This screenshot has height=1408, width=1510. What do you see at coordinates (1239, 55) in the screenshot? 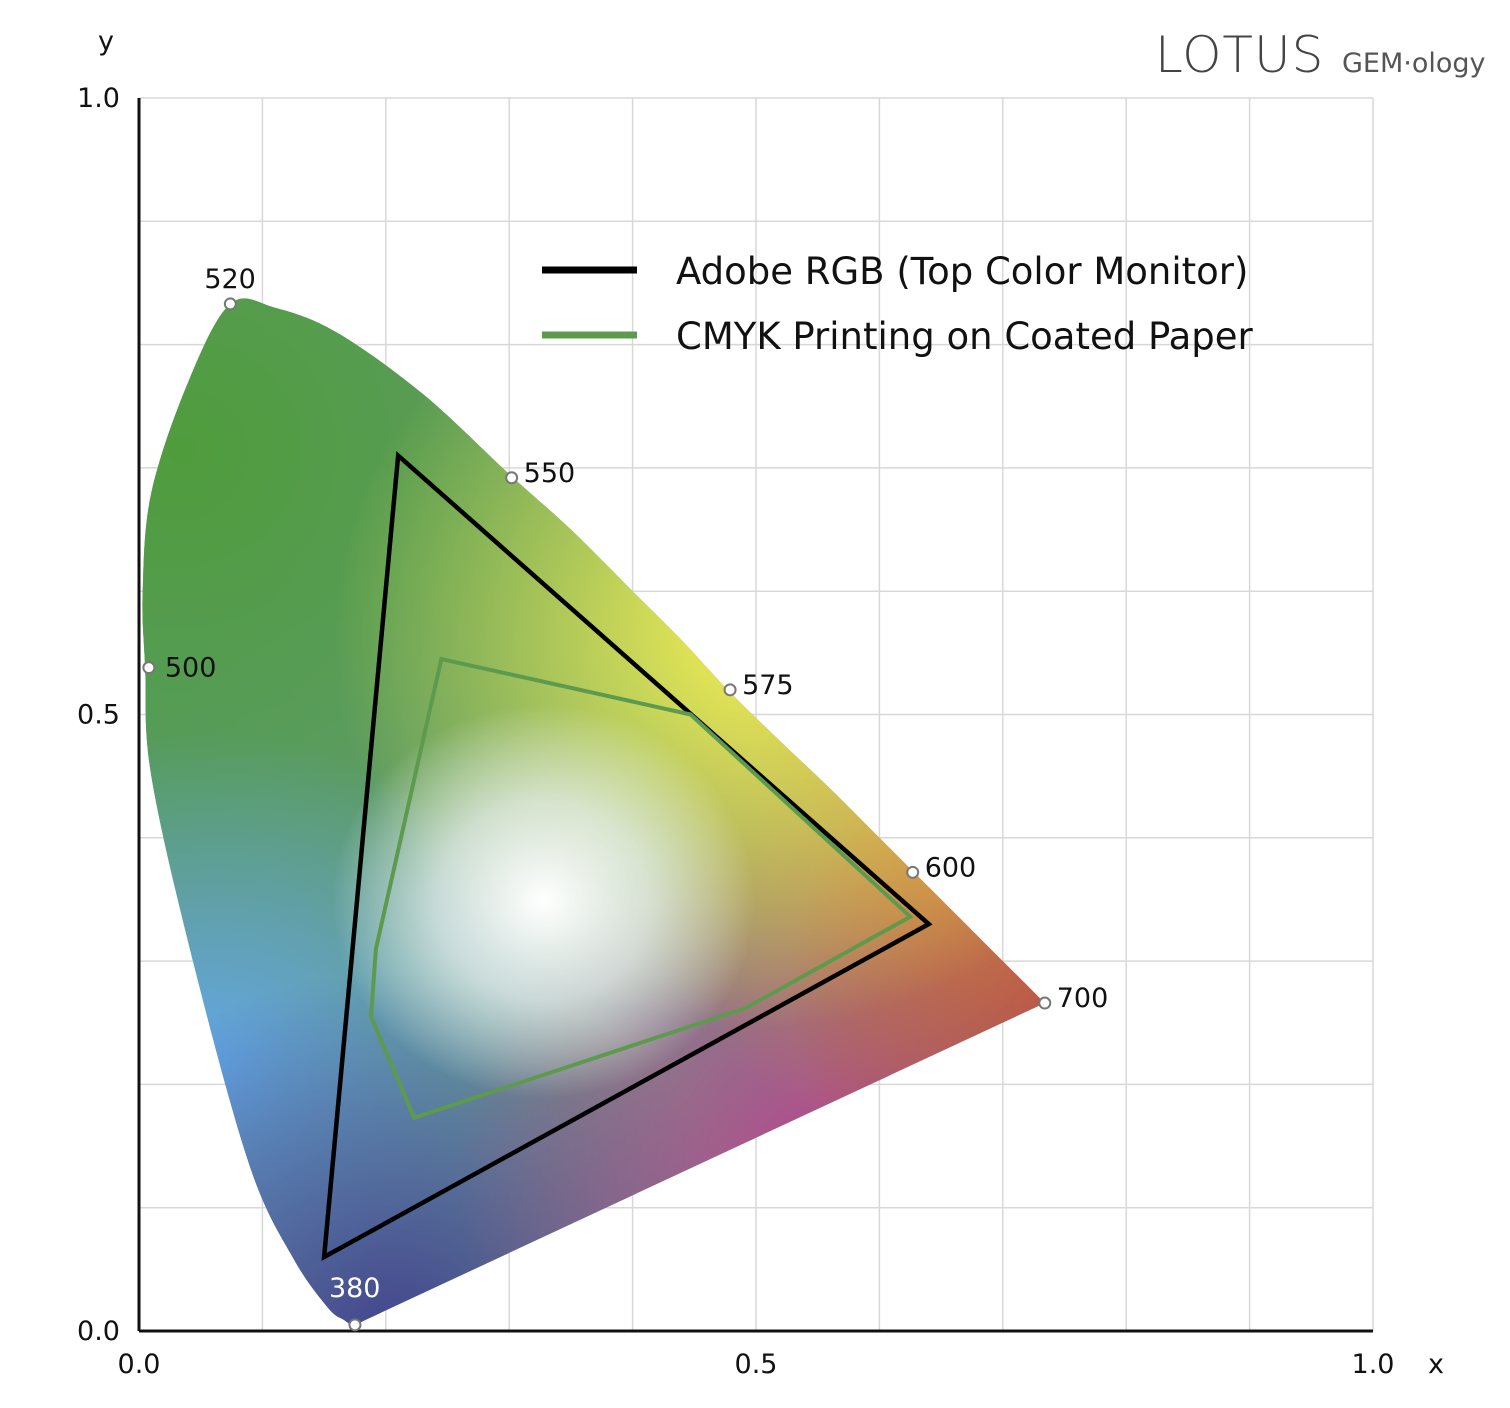
I see `brand-logo-main: LOTUS` at bounding box center [1239, 55].